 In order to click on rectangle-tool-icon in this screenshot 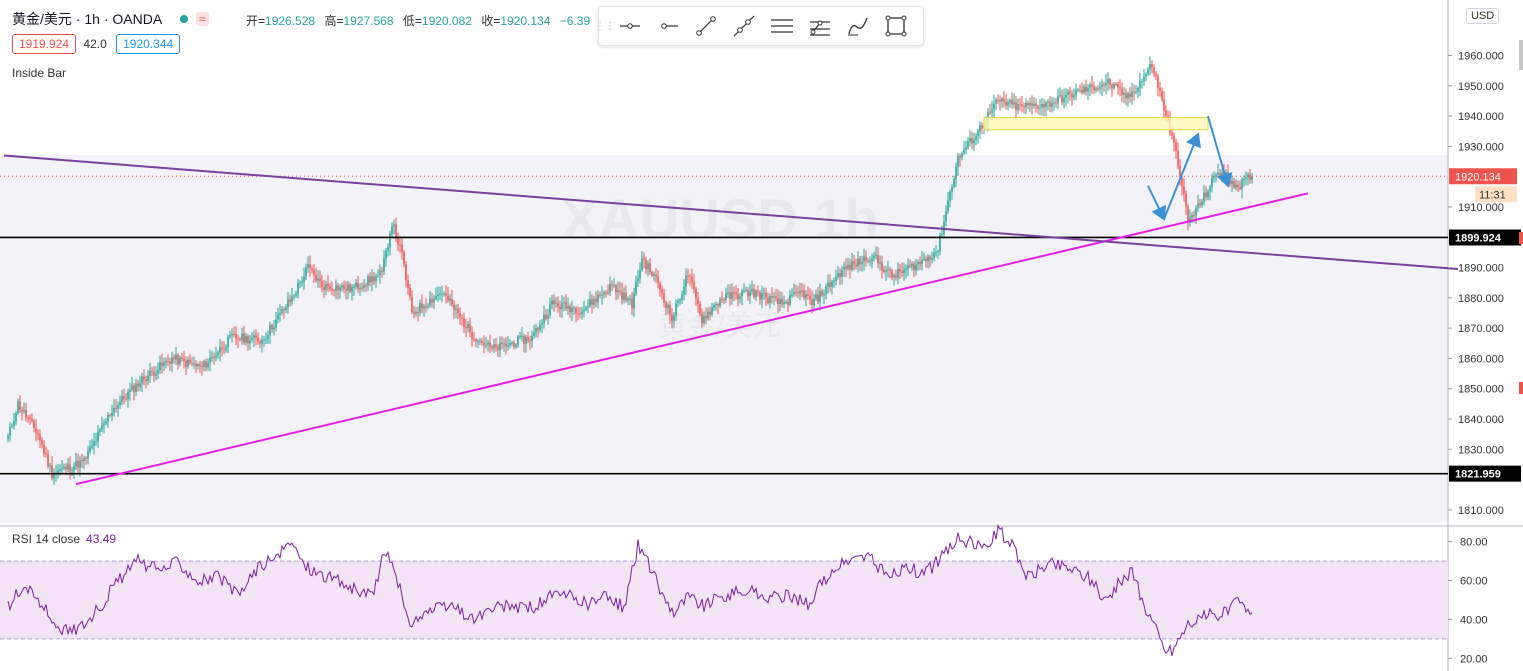, I will do `click(896, 26)`.